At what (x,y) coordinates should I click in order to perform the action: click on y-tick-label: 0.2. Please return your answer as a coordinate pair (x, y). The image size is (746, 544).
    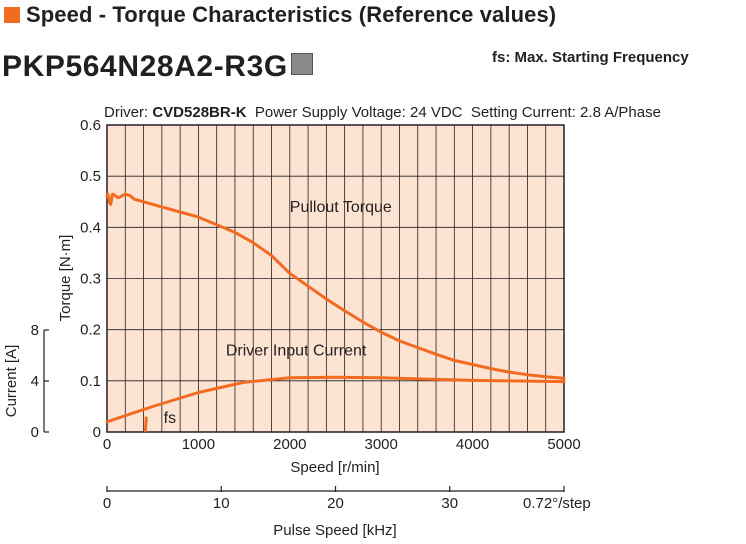
    Looking at the image, I should click on (90, 330).